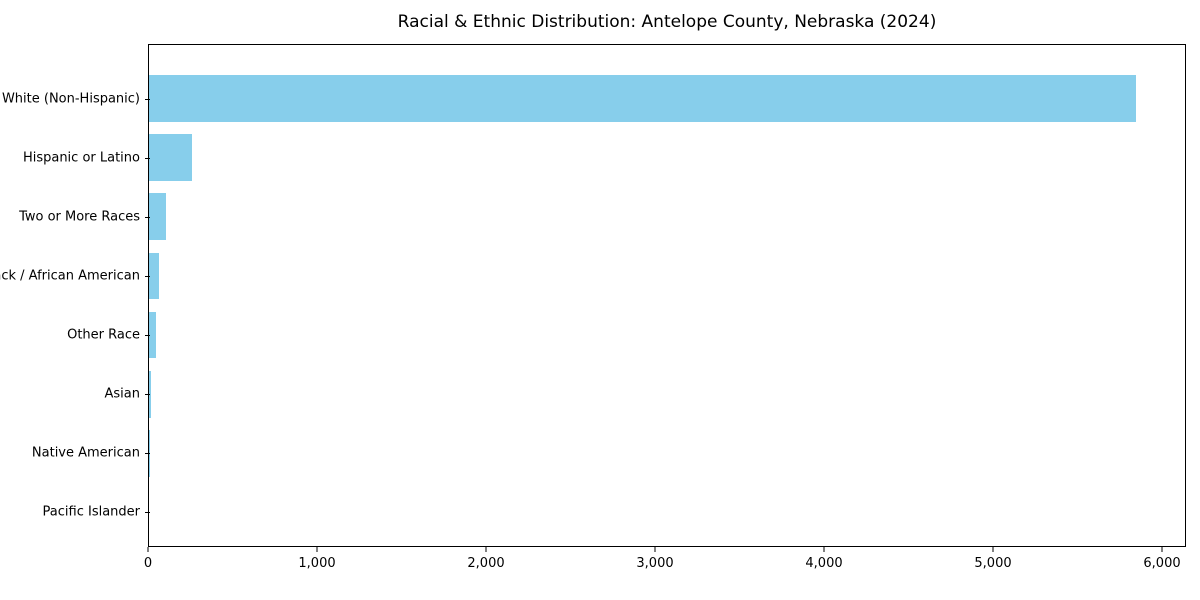 This screenshot has height=600, width=1200. I want to click on x-tick-label: 2,000, so click(486, 563).